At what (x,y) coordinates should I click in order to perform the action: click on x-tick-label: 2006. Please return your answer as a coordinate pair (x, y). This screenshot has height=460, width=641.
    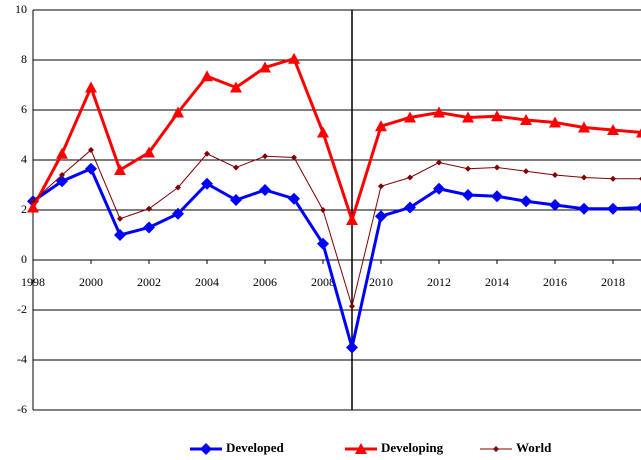
    Looking at the image, I should click on (265, 282).